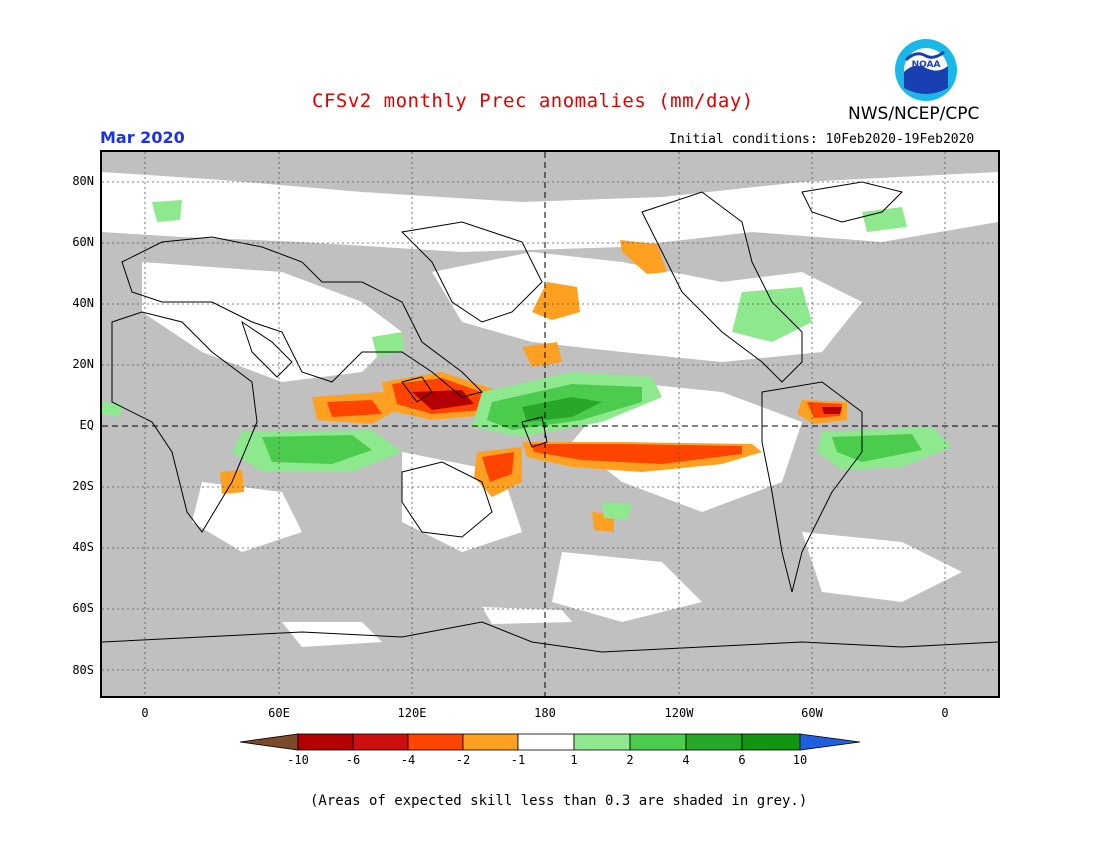 This screenshot has width=1100, height=850. Describe the element at coordinates (743, 139) in the screenshot. I see `initial-conditions-label: Initial conditions:` at that location.